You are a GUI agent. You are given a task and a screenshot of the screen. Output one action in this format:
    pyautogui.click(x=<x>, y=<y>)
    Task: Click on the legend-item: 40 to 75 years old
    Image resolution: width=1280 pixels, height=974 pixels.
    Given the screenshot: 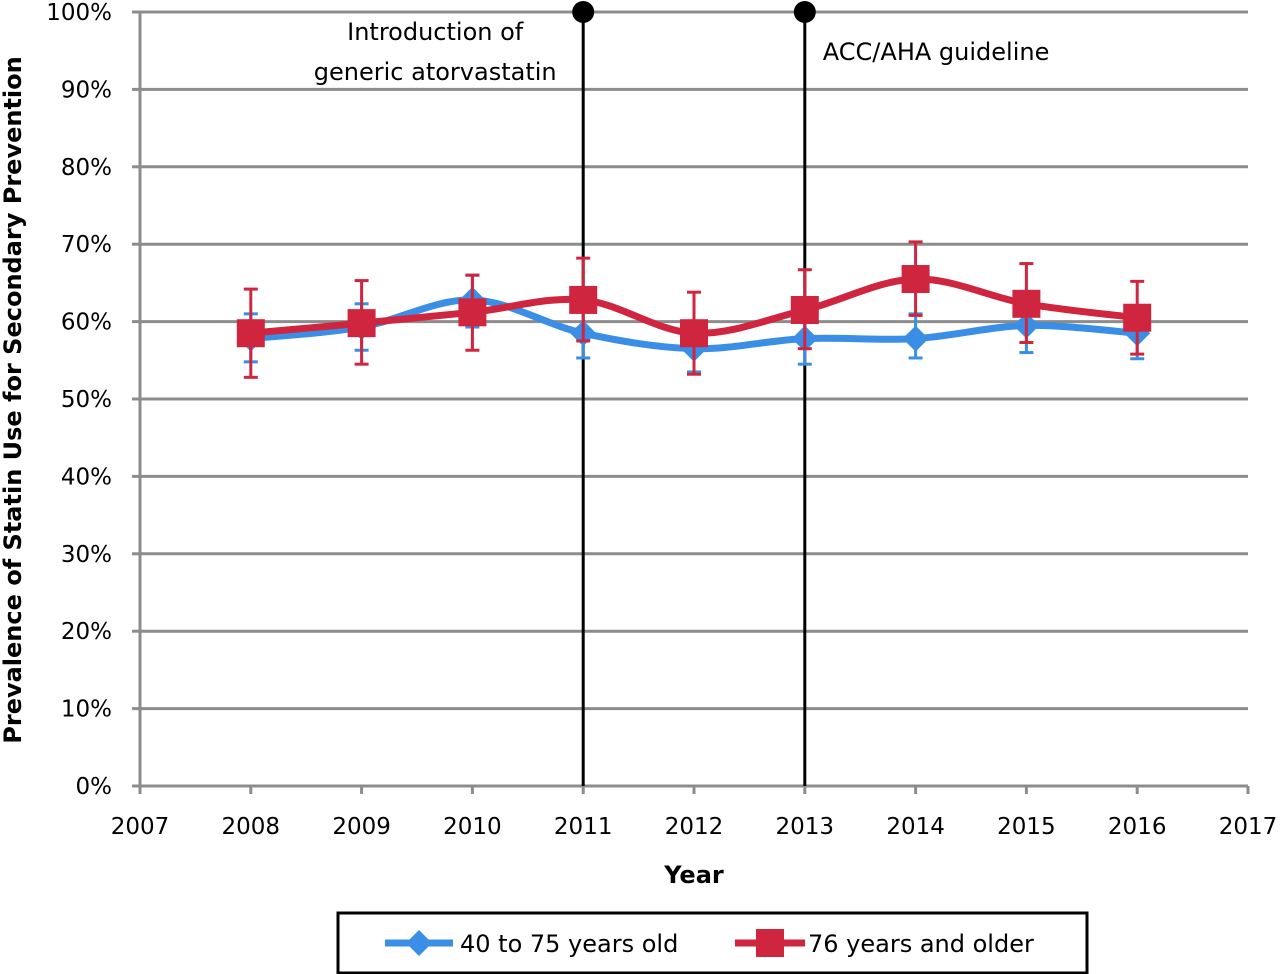 What is the action you would take?
    pyautogui.click(x=531, y=944)
    